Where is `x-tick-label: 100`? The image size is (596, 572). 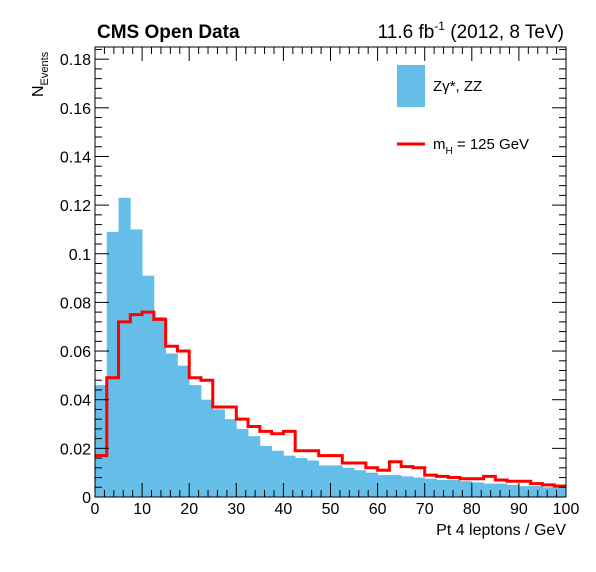
x-tick-label: 100 is located at coordinates (566, 509).